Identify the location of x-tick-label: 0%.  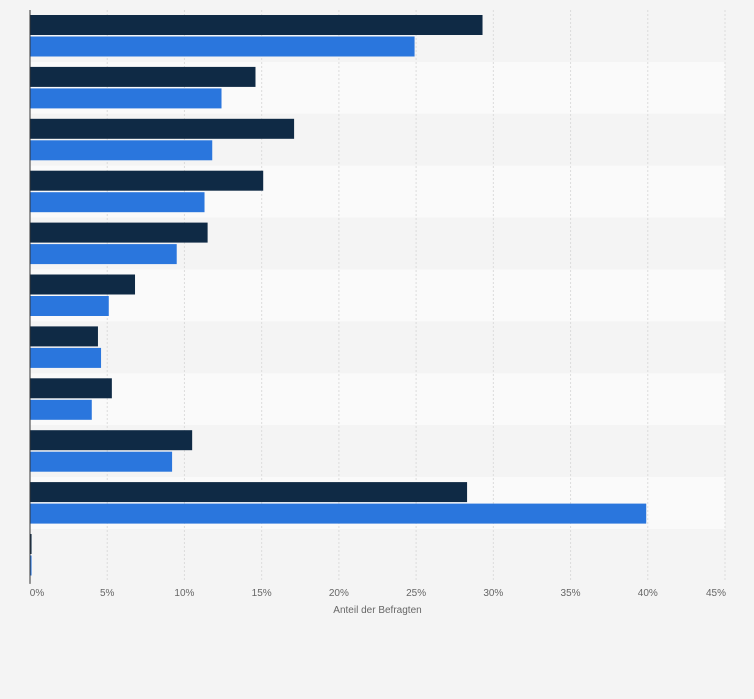
(37, 593).